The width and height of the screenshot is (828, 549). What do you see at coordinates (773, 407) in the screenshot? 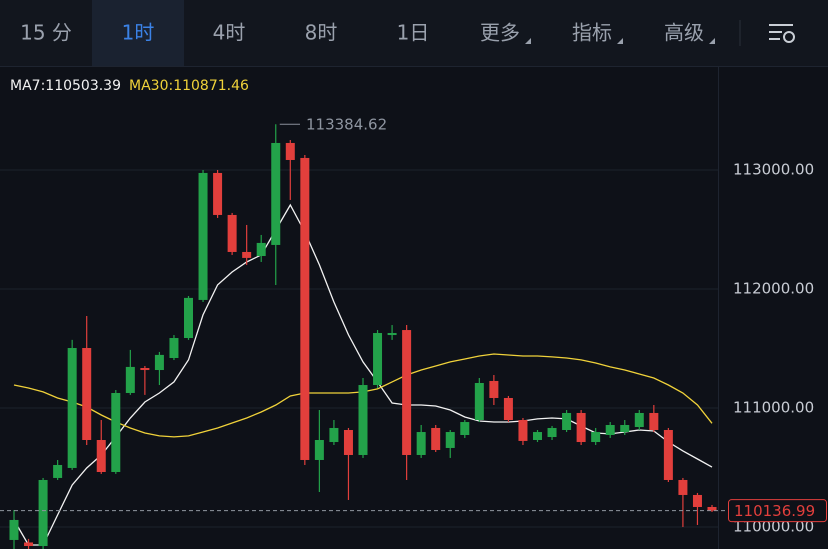
I see `y-tick-label: 111000.00` at bounding box center [773, 407].